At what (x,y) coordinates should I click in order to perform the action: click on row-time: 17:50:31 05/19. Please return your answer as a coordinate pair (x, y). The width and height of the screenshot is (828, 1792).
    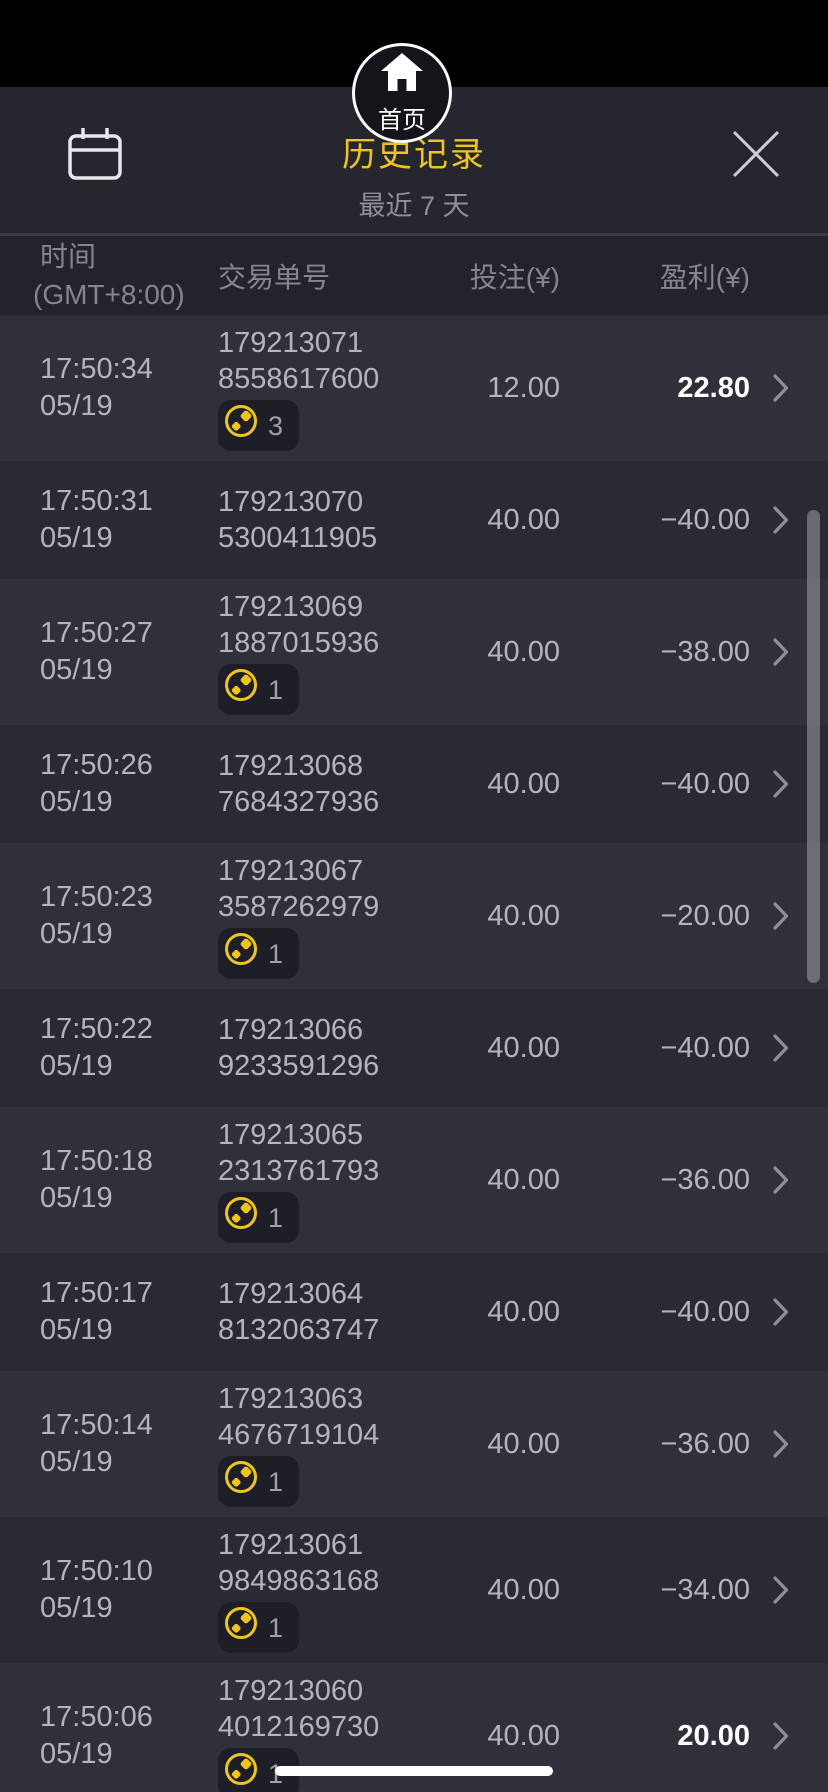
    Looking at the image, I should click on (96, 519).